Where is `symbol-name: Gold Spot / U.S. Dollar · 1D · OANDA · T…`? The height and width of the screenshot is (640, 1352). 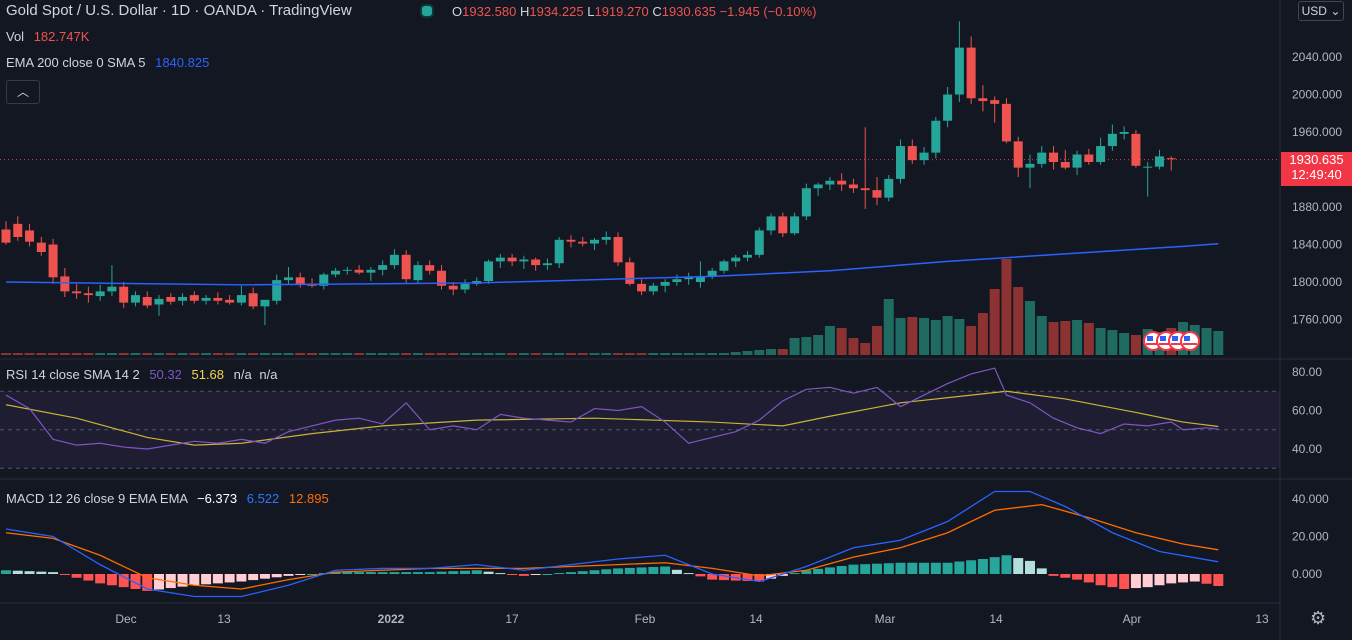 symbol-name: Gold Spot / U.S. Dollar · 1D · OANDA · T… is located at coordinates (179, 10).